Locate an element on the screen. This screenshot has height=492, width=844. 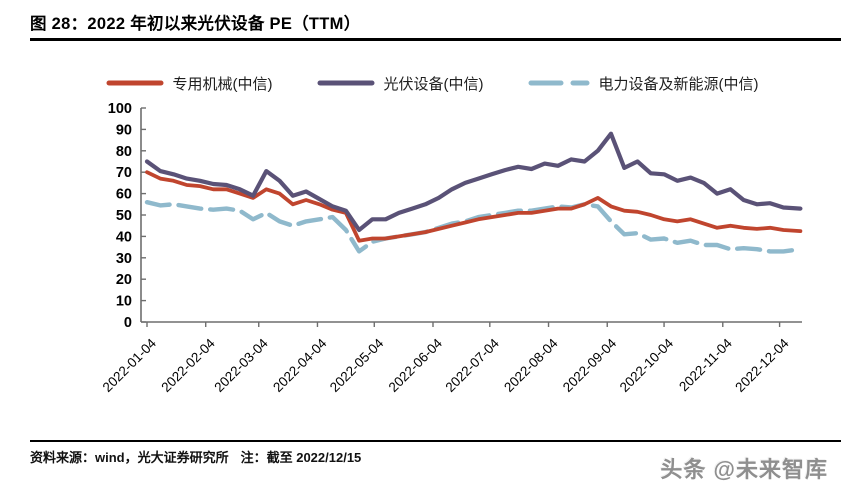
legend-label: 光伏设备(中信) is located at coordinates (433, 84).